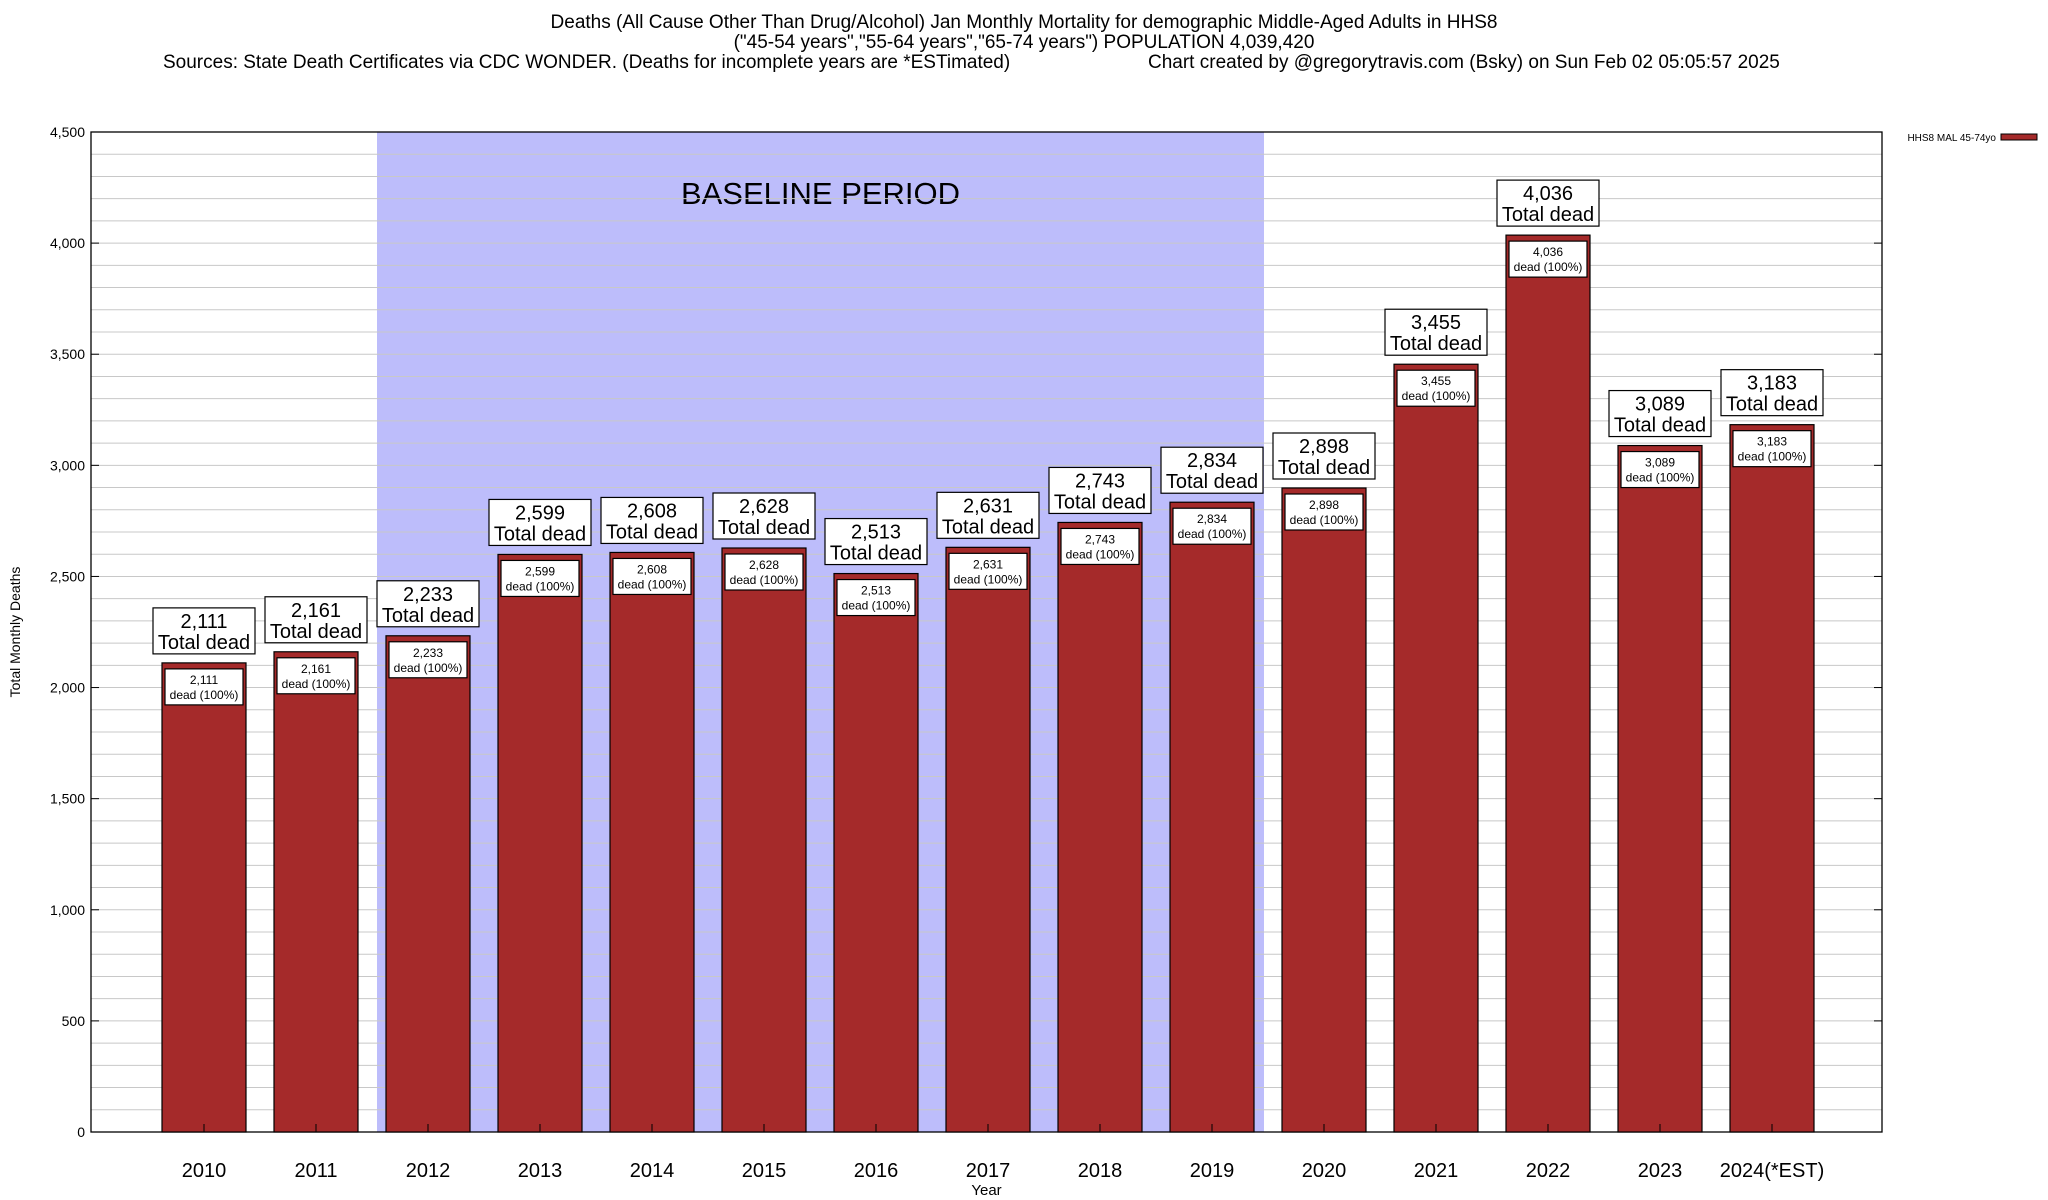 The height and width of the screenshot is (1200, 2048). I want to click on total-value-label: 4,036, so click(1548, 194).